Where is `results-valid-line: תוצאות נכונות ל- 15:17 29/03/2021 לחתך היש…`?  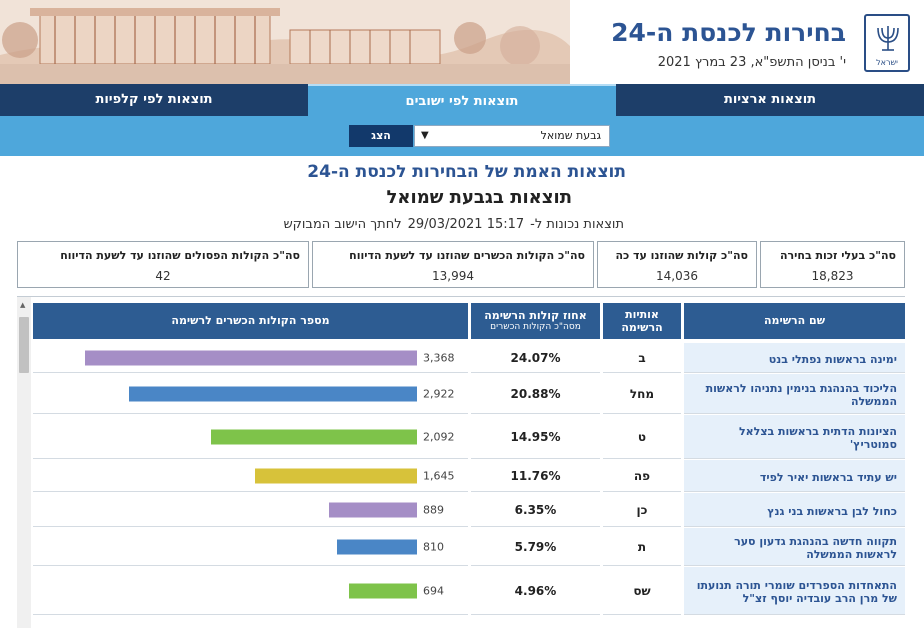 results-valid-line: תוצאות נכונות ל- 15:17 29/03/2021 לחתך היש… is located at coordinates (450, 224).